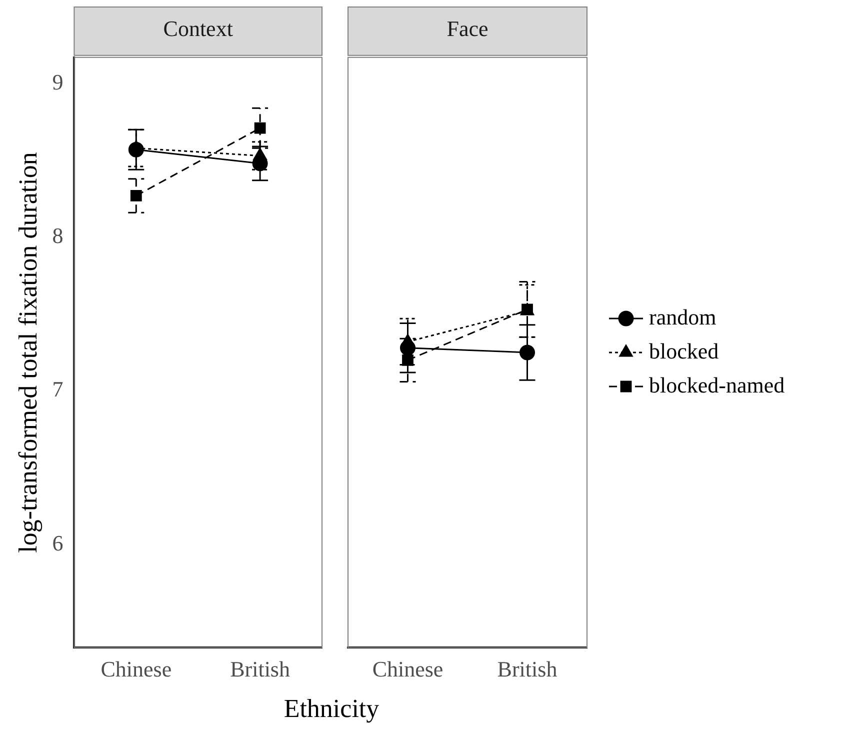 The image size is (842, 736). Describe the element at coordinates (198, 28) in the screenshot. I see `chart-title: Context` at that location.